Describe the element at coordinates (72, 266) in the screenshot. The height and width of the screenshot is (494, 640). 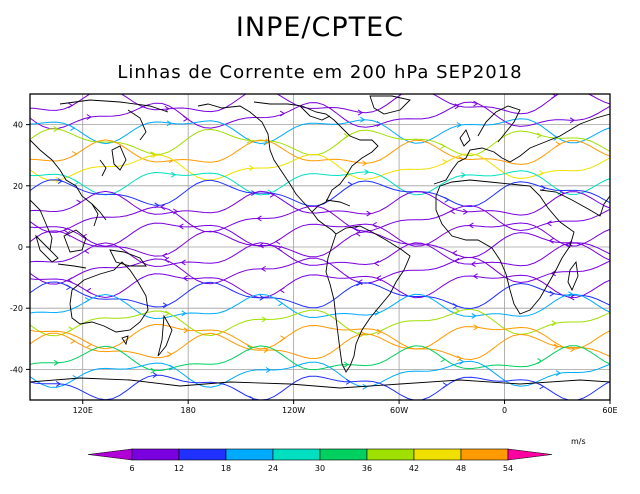
I see `coast-java` at that location.